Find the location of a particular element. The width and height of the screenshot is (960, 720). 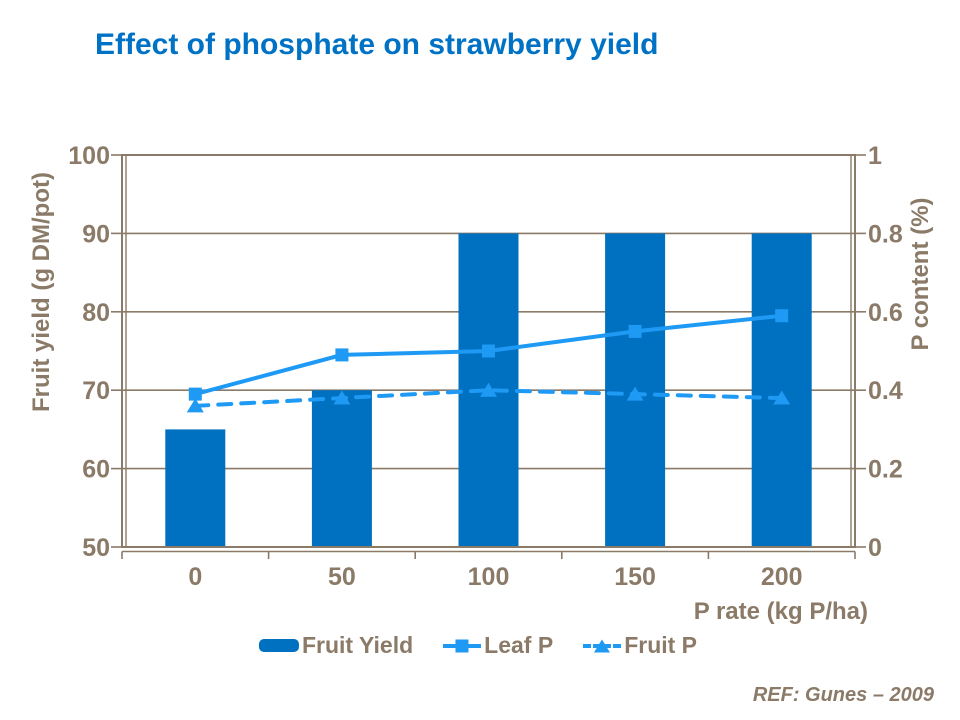

left-axis-tick-label: 100 is located at coordinates (89, 156).